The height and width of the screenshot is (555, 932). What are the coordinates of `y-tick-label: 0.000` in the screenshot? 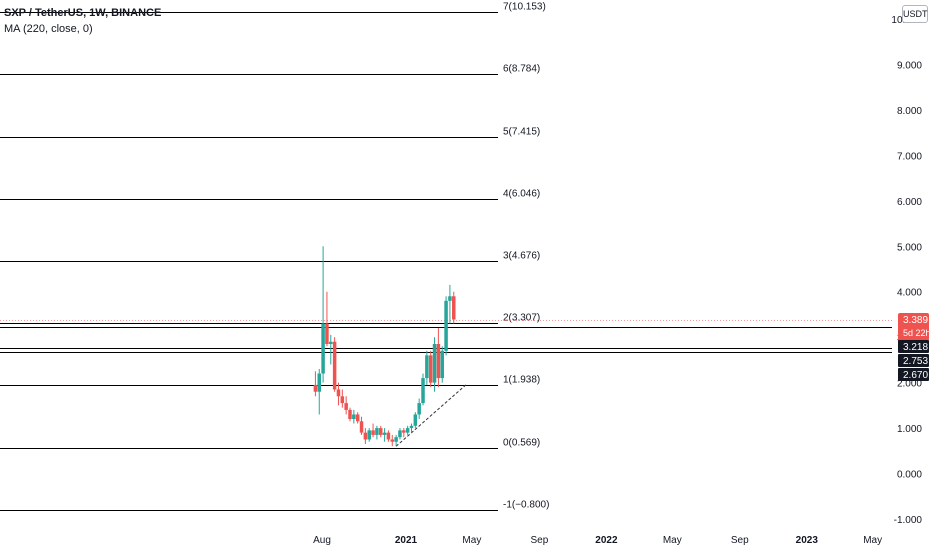 It's located at (909, 475).